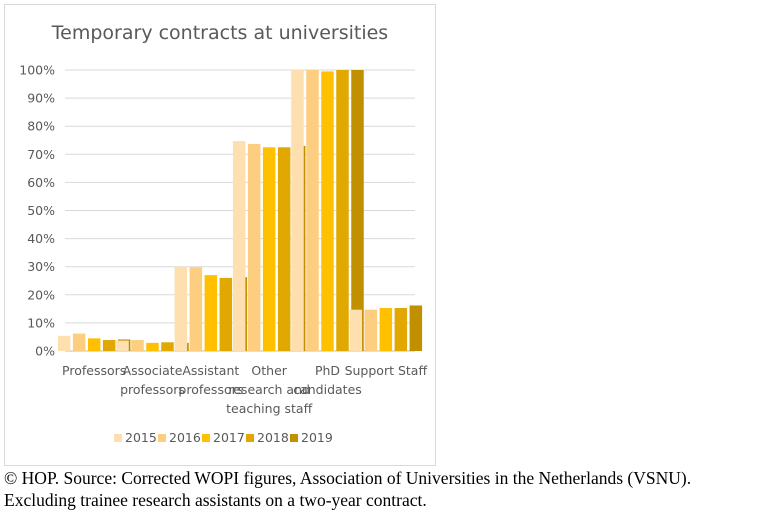  Describe the element at coordinates (41, 294) in the screenshot. I see `y-tick-label: 20%` at that location.